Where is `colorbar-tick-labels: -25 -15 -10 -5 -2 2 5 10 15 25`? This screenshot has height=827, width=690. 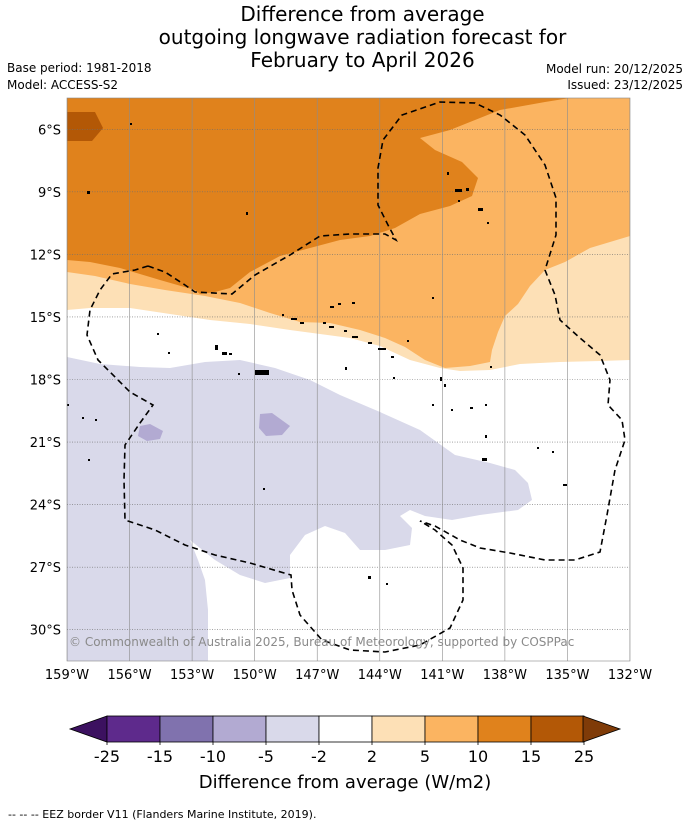
colorbar-tick-labels: -25 -15 -10 -5 -2 2 5 10 15 25 is located at coordinates (344, 756).